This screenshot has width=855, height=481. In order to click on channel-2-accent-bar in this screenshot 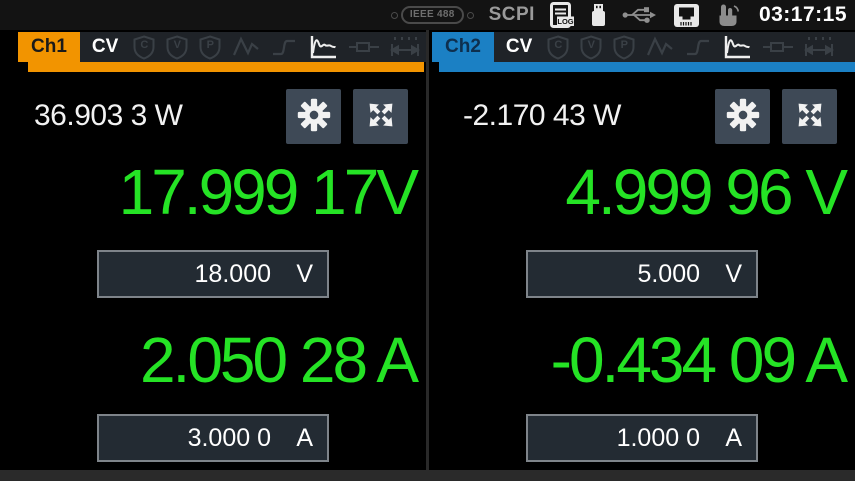, I will do `click(647, 67)`.